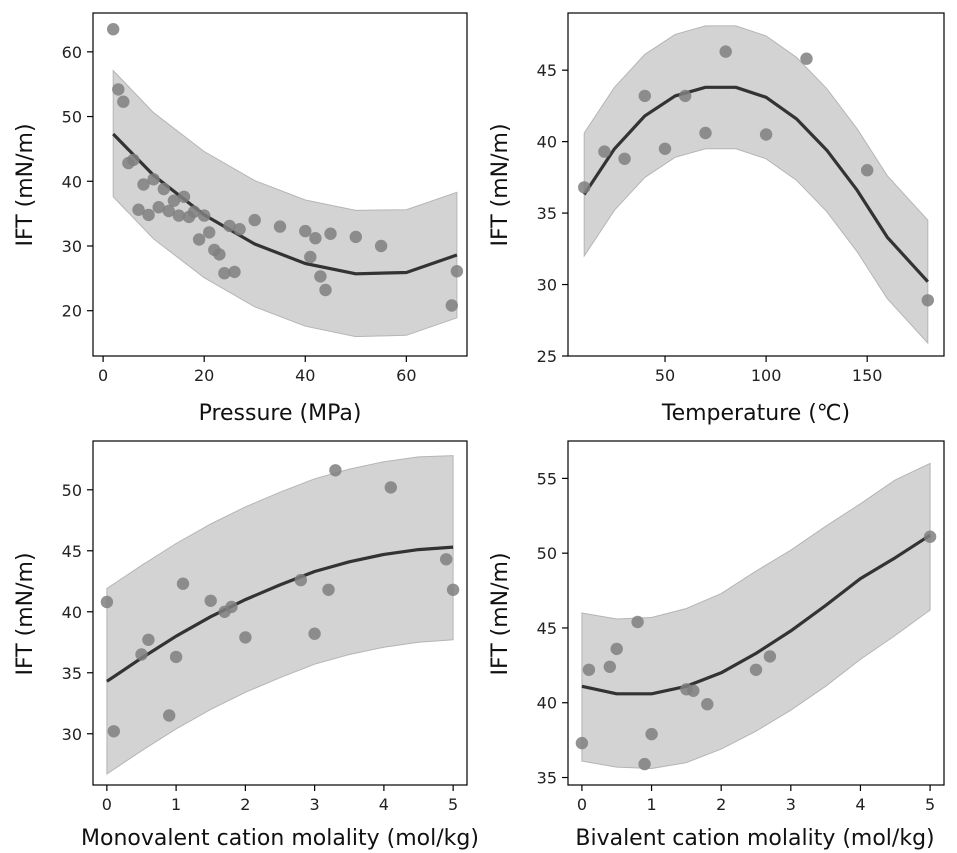 The image size is (957, 853). Describe the element at coordinates (72, 311) in the screenshot. I see `y-tick-label: 20` at that location.